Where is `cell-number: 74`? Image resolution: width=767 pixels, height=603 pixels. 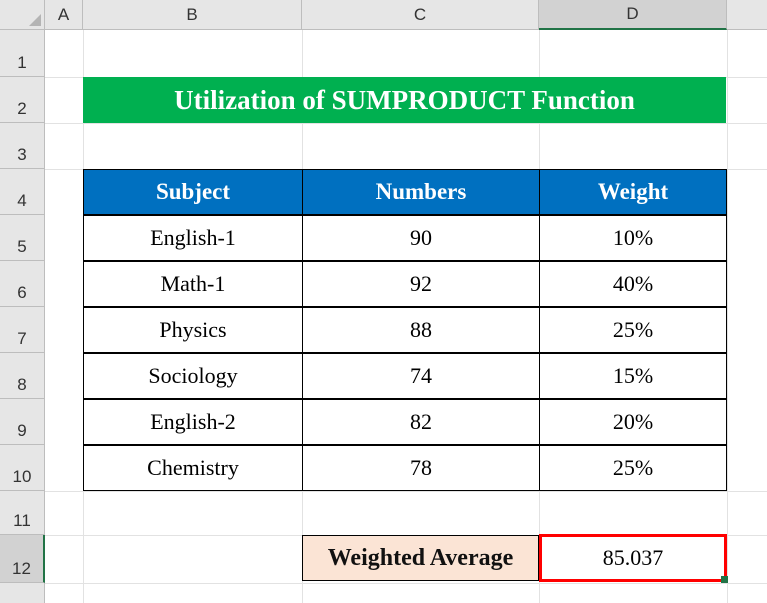
cell-number: 74 is located at coordinates (421, 376).